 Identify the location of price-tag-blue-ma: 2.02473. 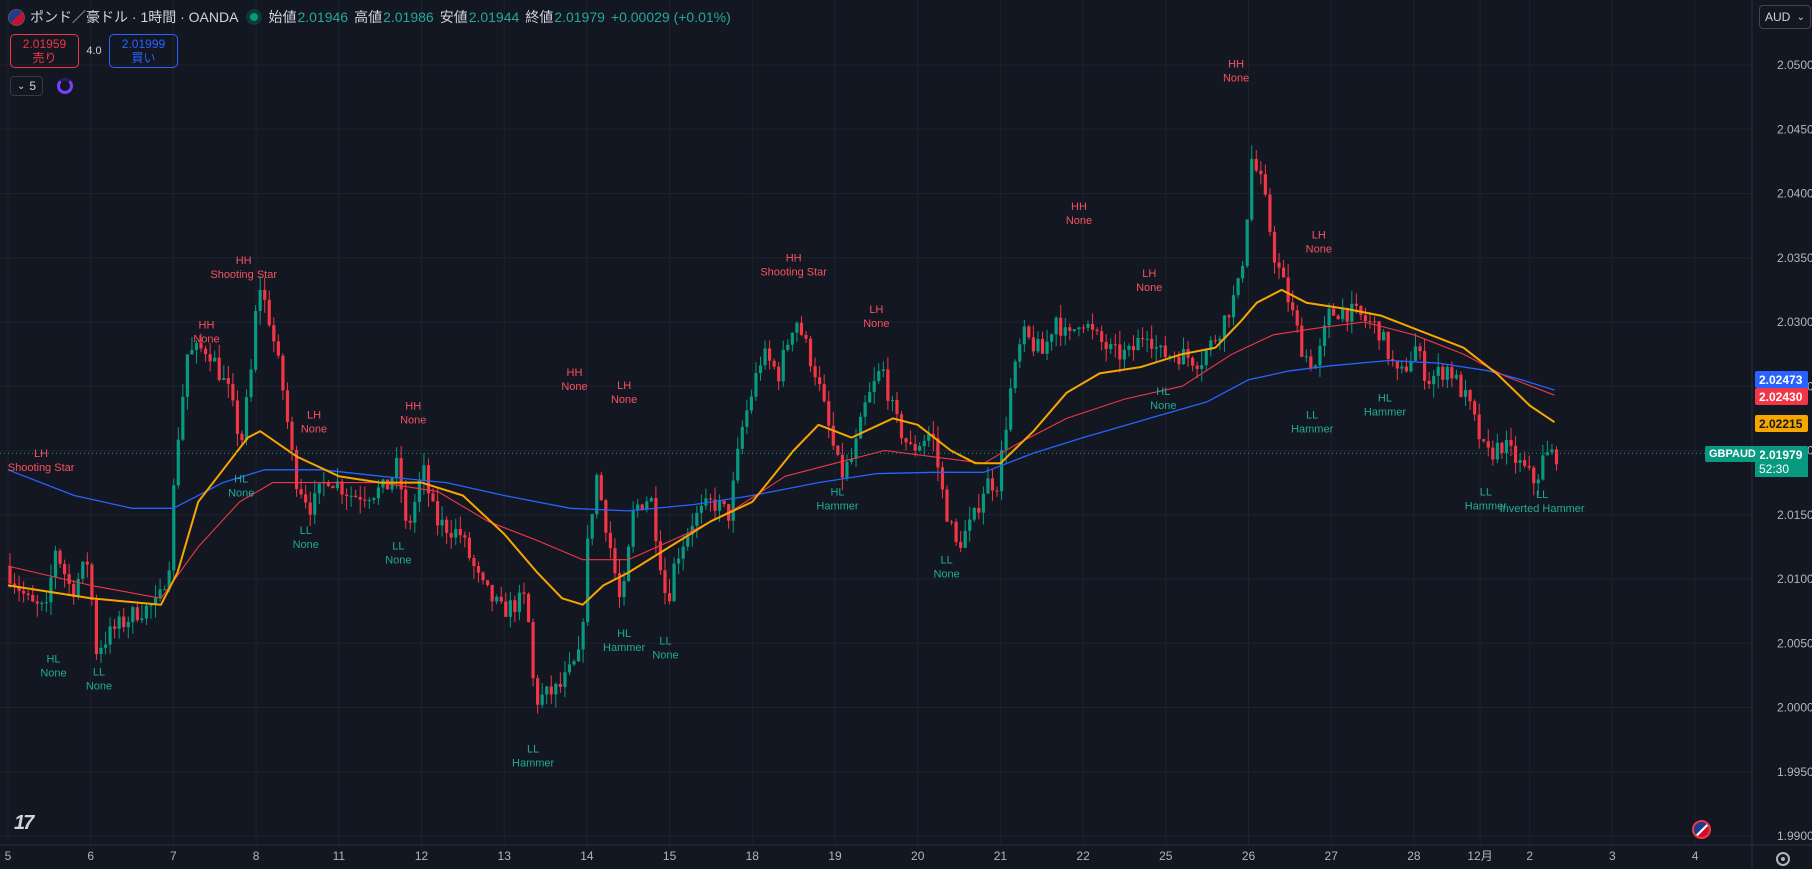
(1781, 379).